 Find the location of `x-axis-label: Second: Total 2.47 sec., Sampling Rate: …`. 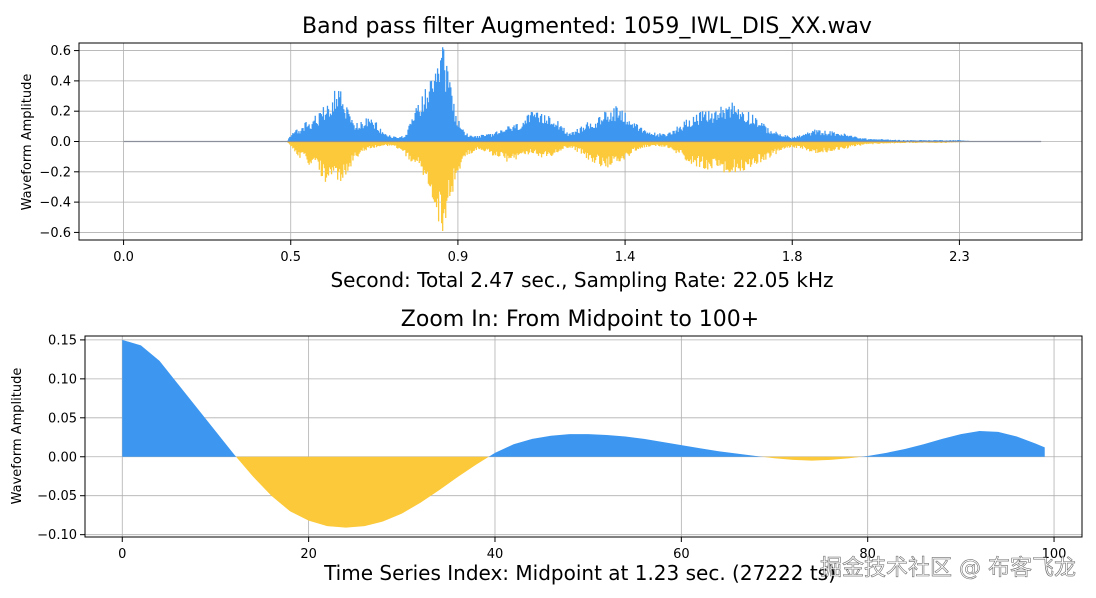

x-axis-label: Second: Total 2.47 sec., Sampling Rate: … is located at coordinates (581, 280).